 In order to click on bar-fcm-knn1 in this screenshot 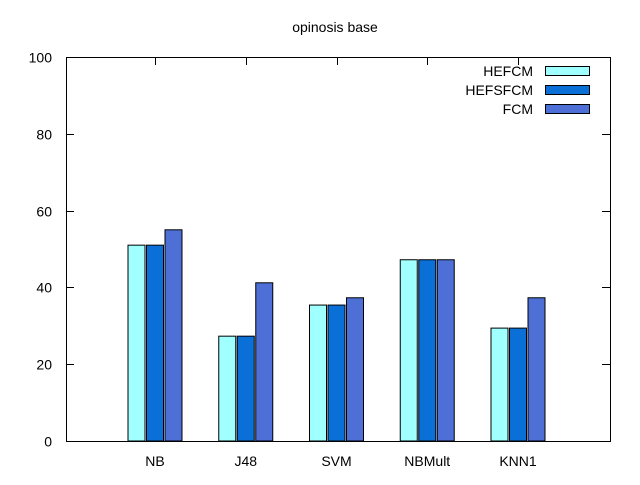, I will do `click(536, 369)`.